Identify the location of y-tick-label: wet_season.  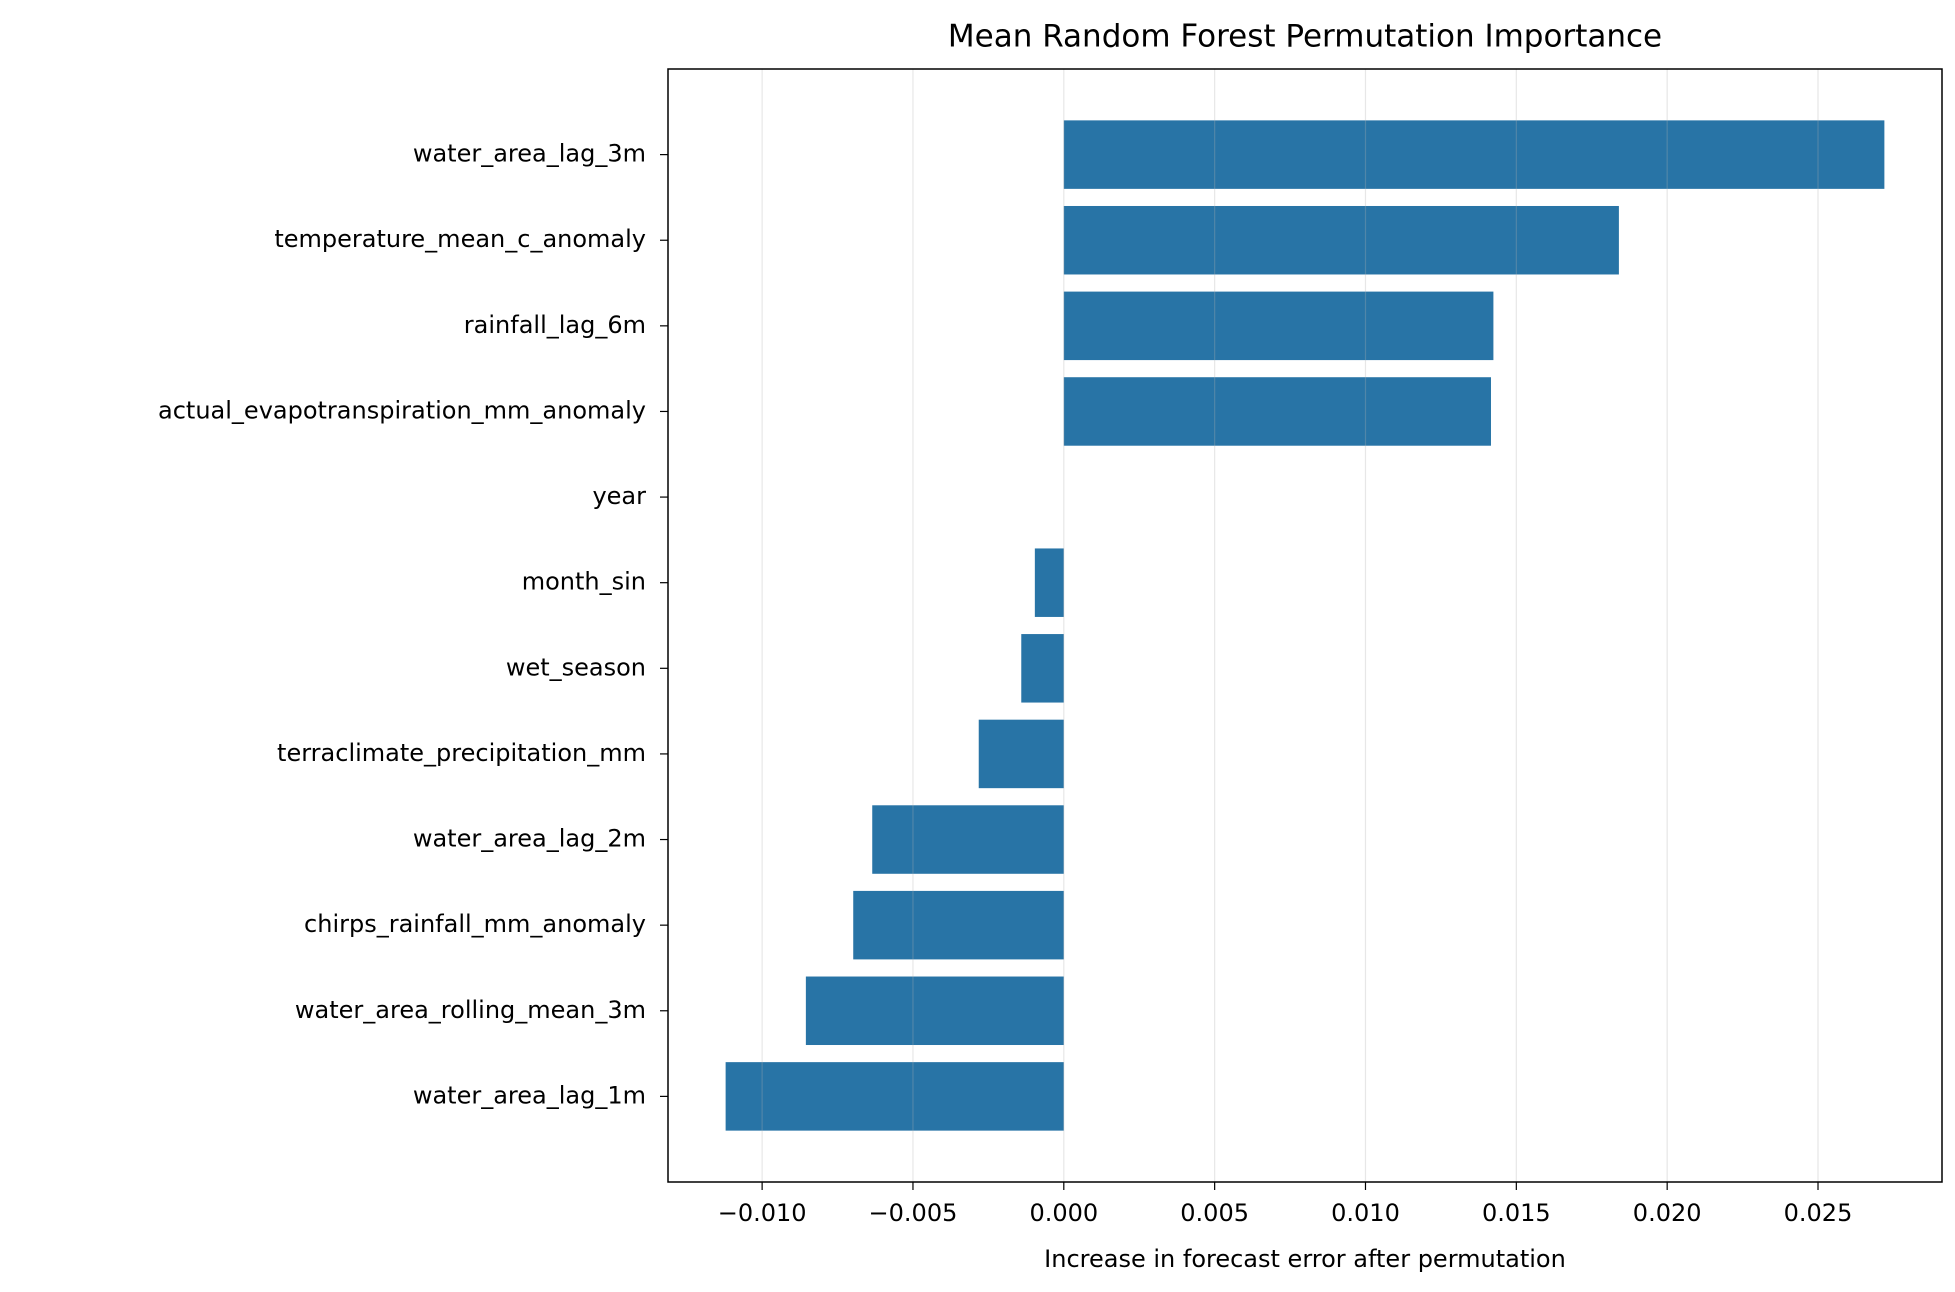
(576, 667).